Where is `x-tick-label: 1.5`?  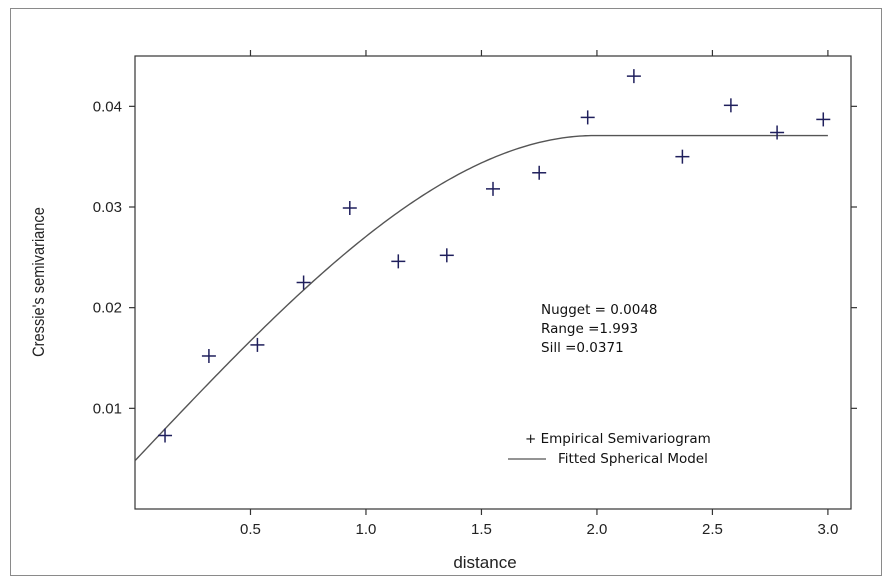
x-tick-label: 1.5 is located at coordinates (481, 529).